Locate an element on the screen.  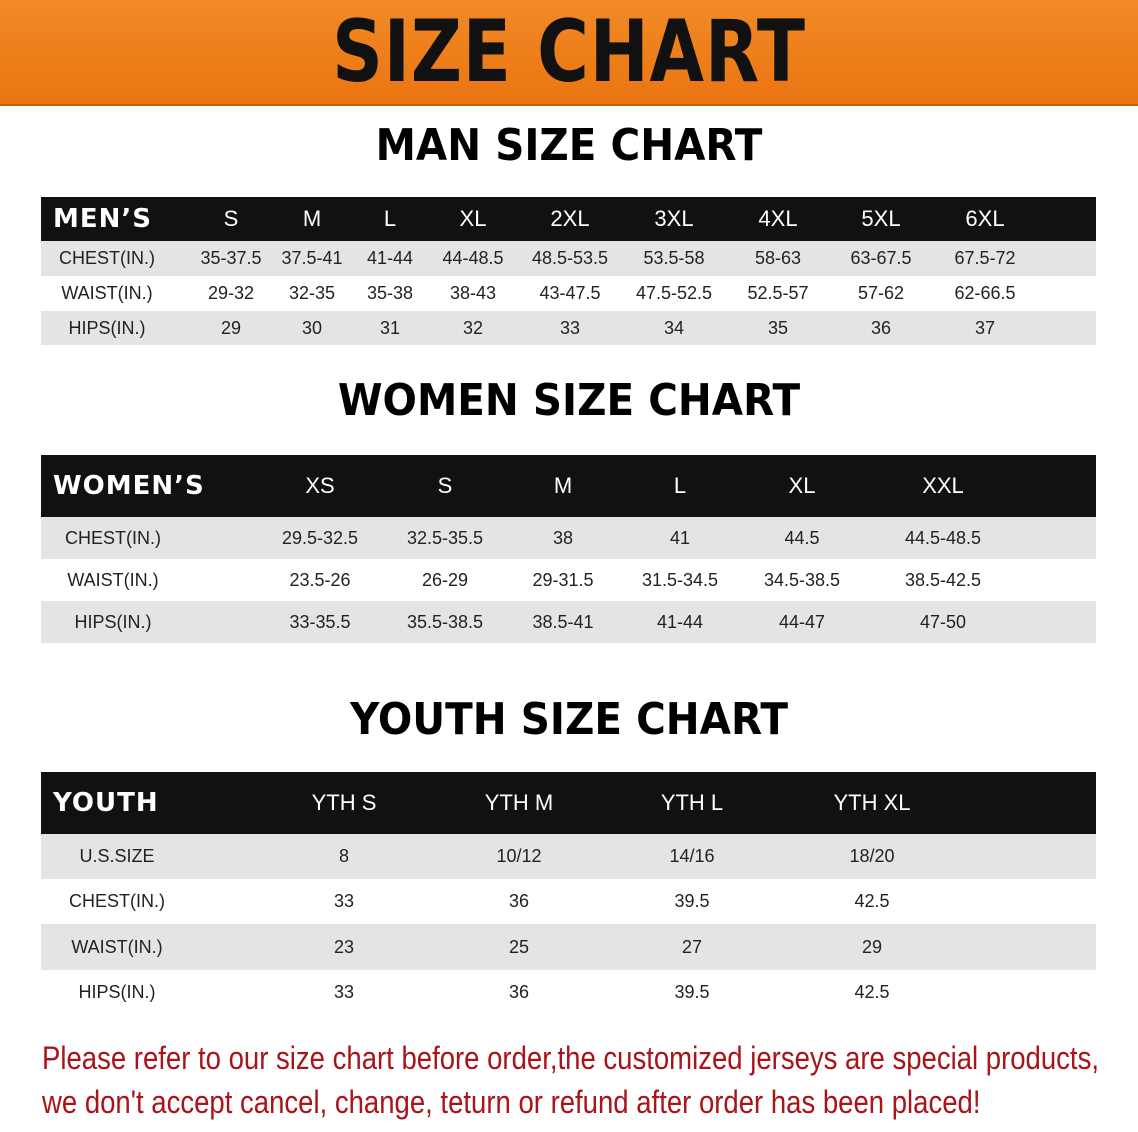
table-cell: 44-47 is located at coordinates (802, 621).